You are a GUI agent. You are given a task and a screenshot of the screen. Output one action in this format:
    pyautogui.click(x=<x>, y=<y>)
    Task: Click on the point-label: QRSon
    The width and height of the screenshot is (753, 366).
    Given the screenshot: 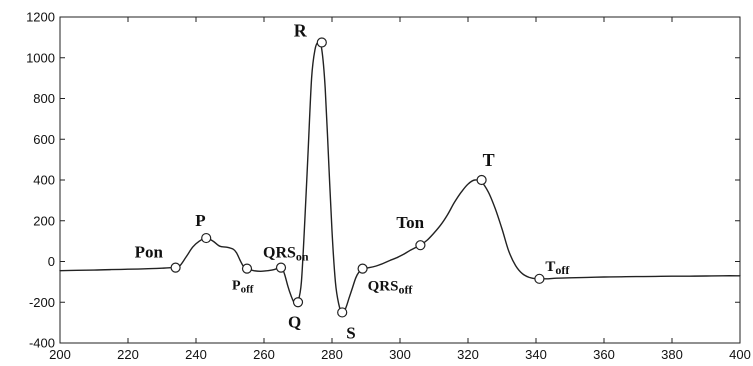 What is the action you would take?
    pyautogui.click(x=286, y=254)
    